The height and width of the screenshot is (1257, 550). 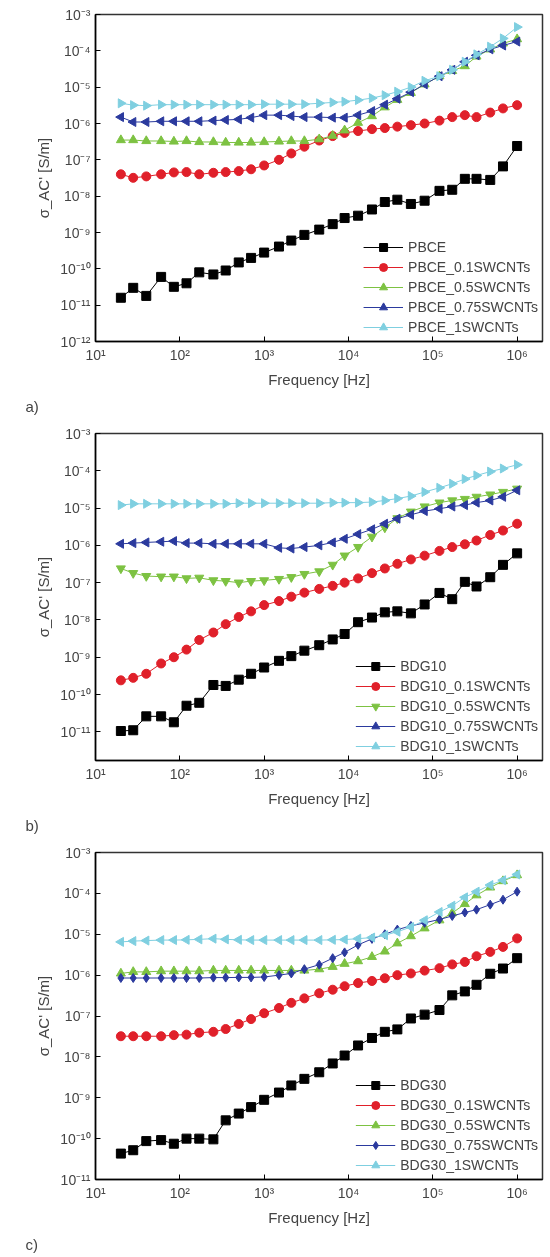 I want to click on legend-label: BDG10, so click(x=423, y=666).